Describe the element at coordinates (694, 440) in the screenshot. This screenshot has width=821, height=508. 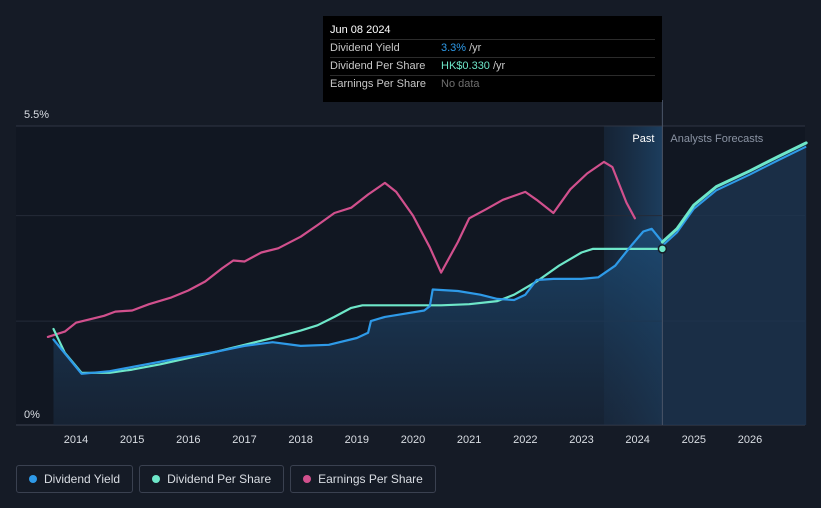
I see `x-tick-label: 2025` at that location.